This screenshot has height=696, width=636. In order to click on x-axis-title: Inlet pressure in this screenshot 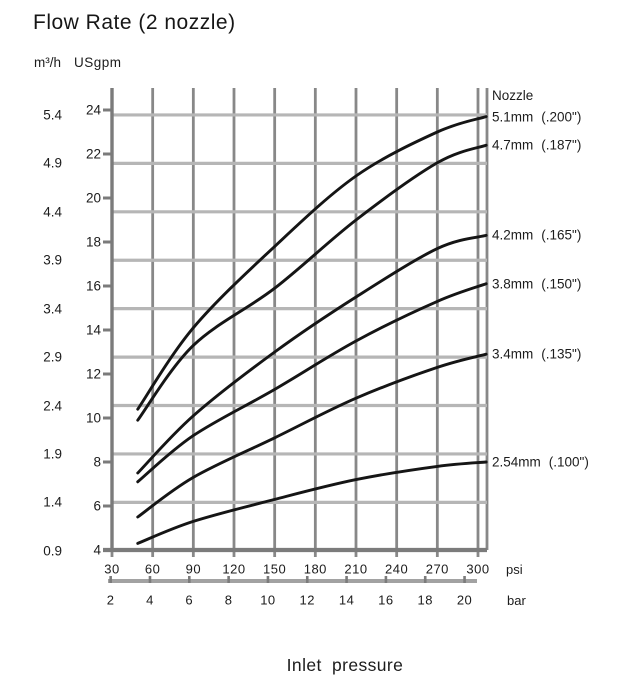, I will do `click(345, 665)`.